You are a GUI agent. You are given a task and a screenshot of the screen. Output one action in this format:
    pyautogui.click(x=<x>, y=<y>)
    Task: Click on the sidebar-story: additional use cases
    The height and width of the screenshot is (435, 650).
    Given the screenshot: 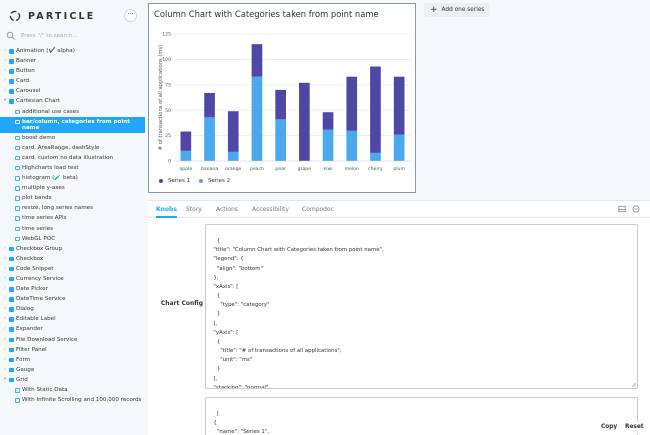 What is the action you would take?
    pyautogui.click(x=72, y=112)
    